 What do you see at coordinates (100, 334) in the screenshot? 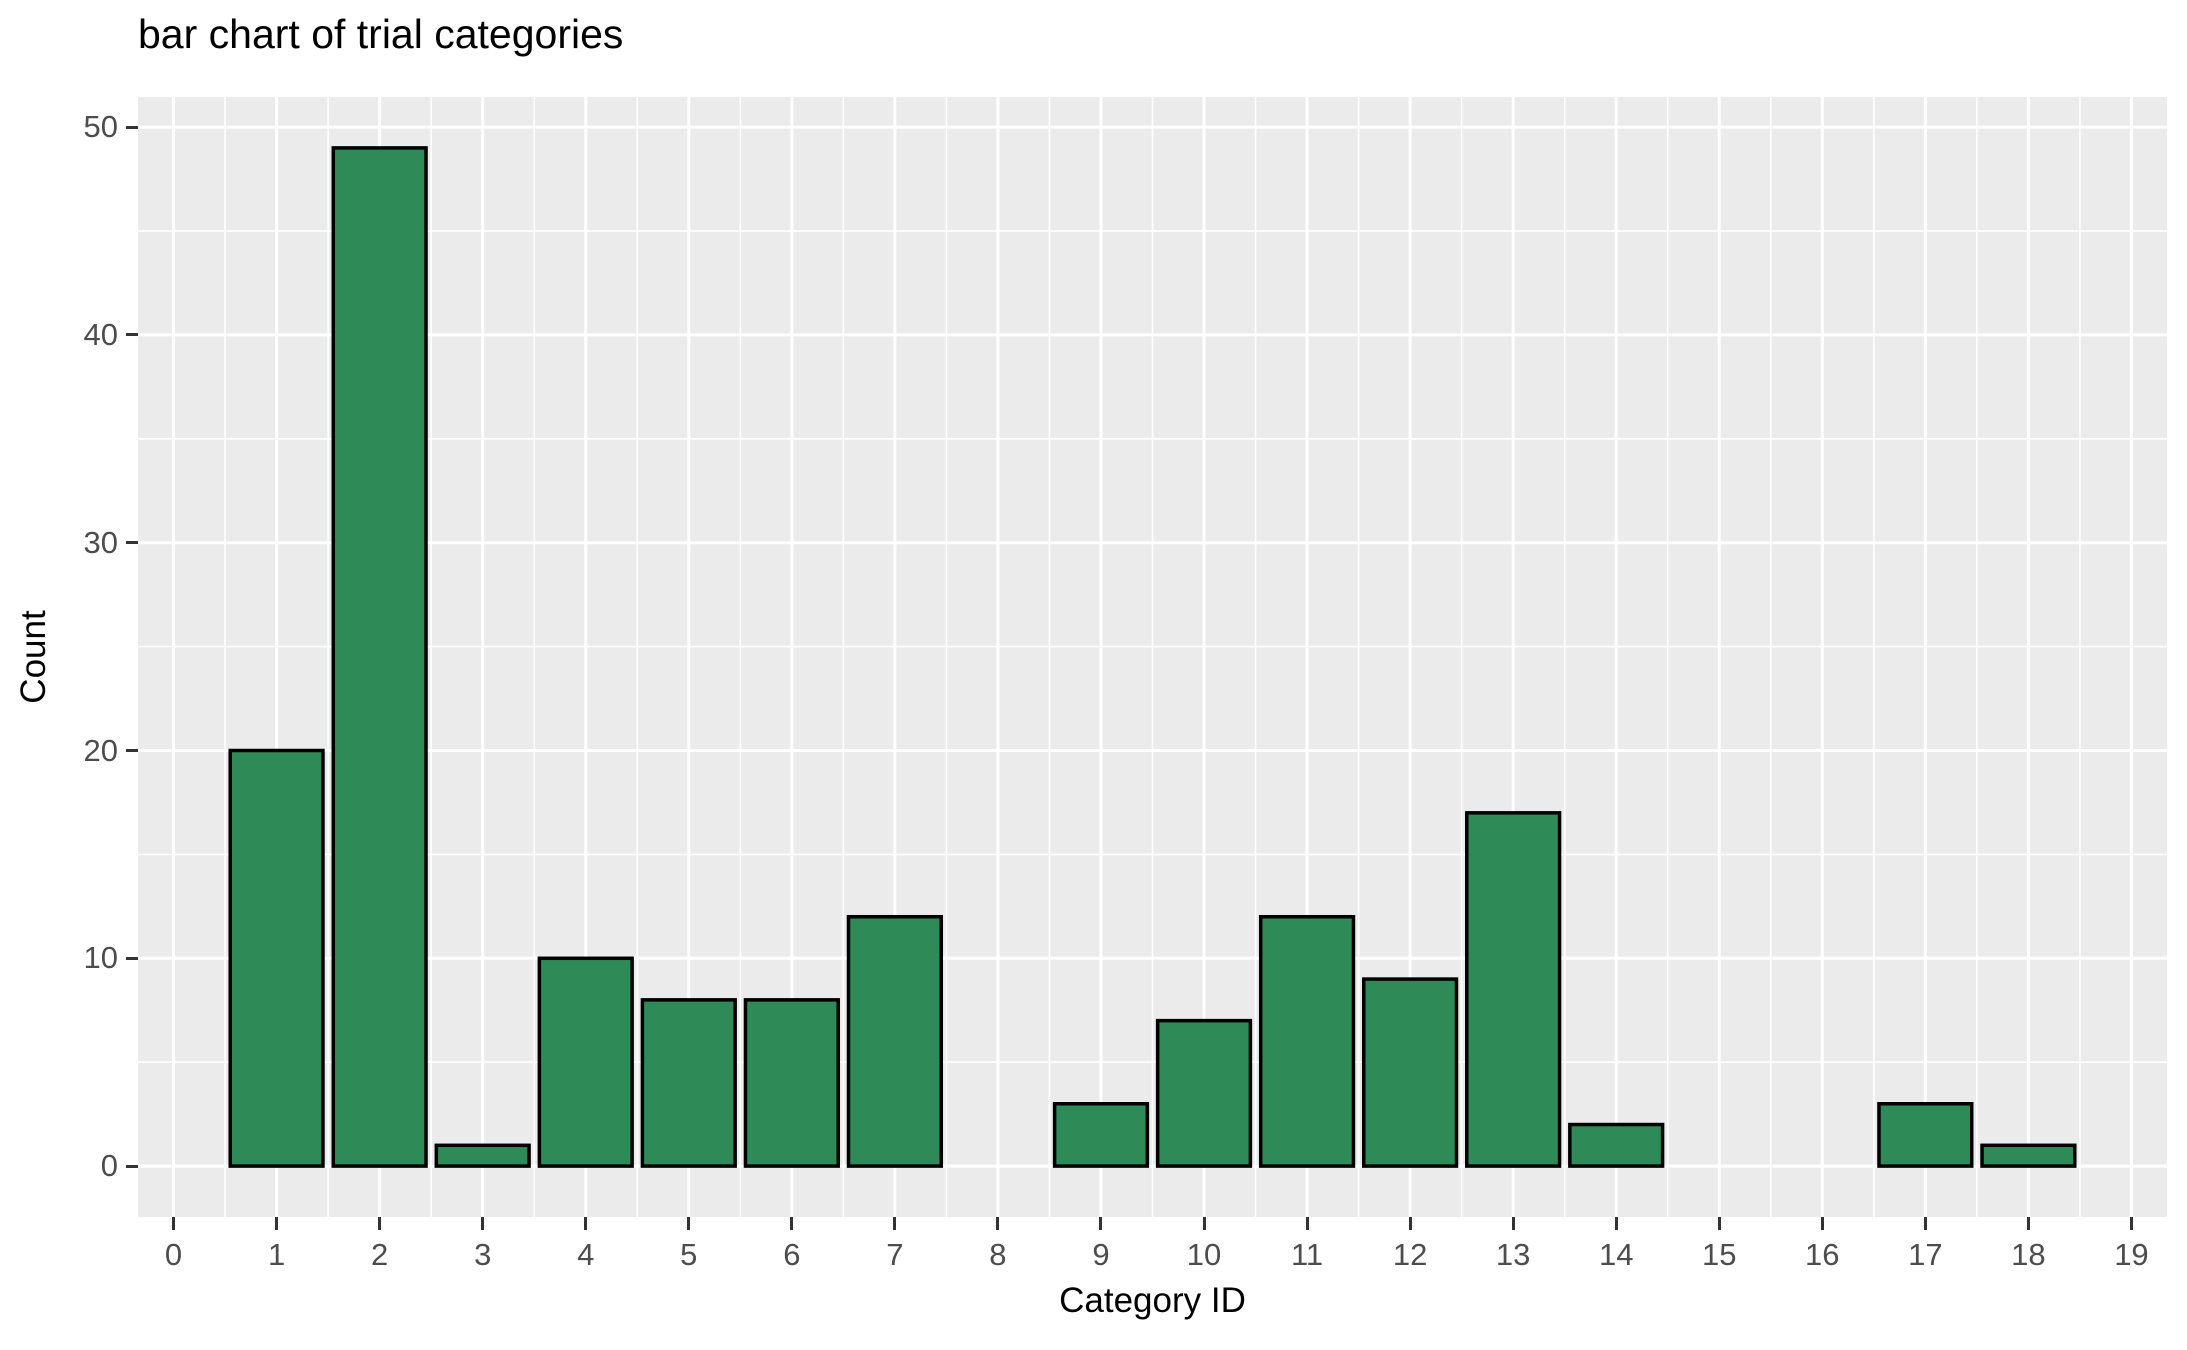
I see `y-tick-label-40: 40` at bounding box center [100, 334].